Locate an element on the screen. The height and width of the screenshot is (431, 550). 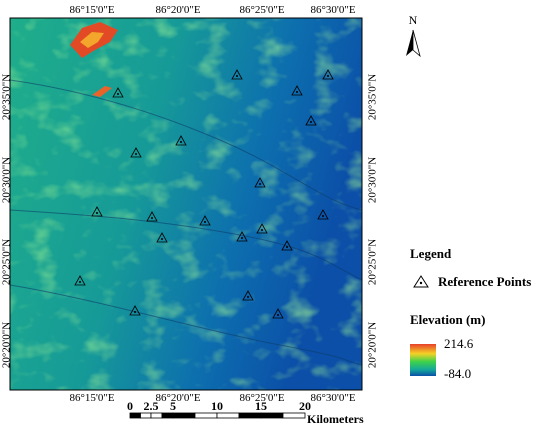
legend-elevation-title: Elevation (m) is located at coordinates (447, 319).